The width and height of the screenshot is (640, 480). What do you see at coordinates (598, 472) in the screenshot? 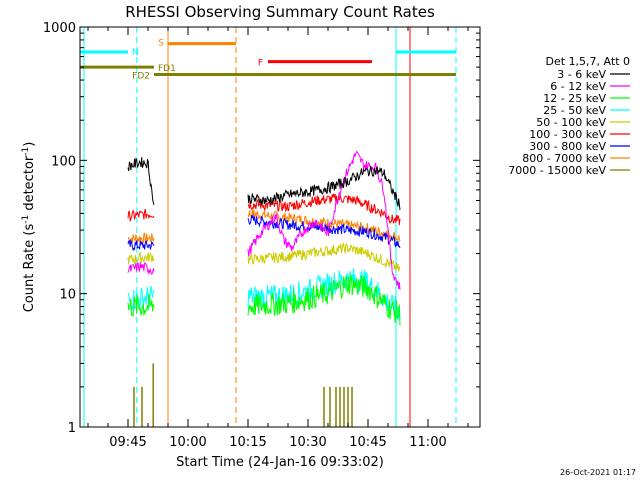
I see `timestamp: 26-Oct-2021 01:17` at bounding box center [598, 472].